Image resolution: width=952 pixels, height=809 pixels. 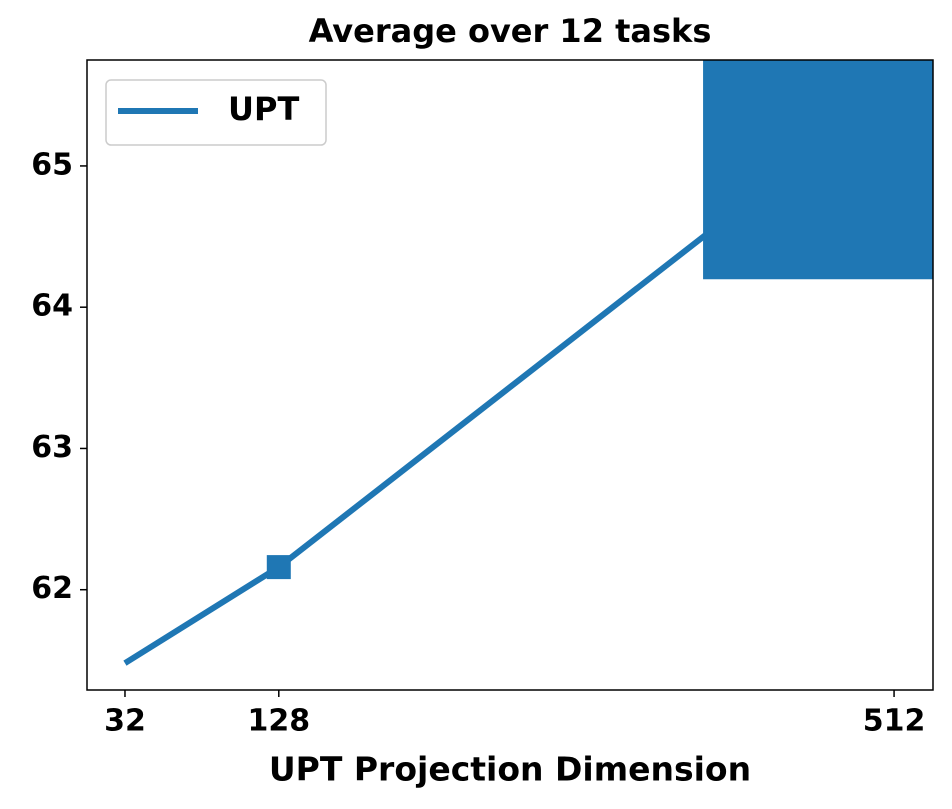 I want to click on y-tick-label: 64, so click(x=52, y=306).